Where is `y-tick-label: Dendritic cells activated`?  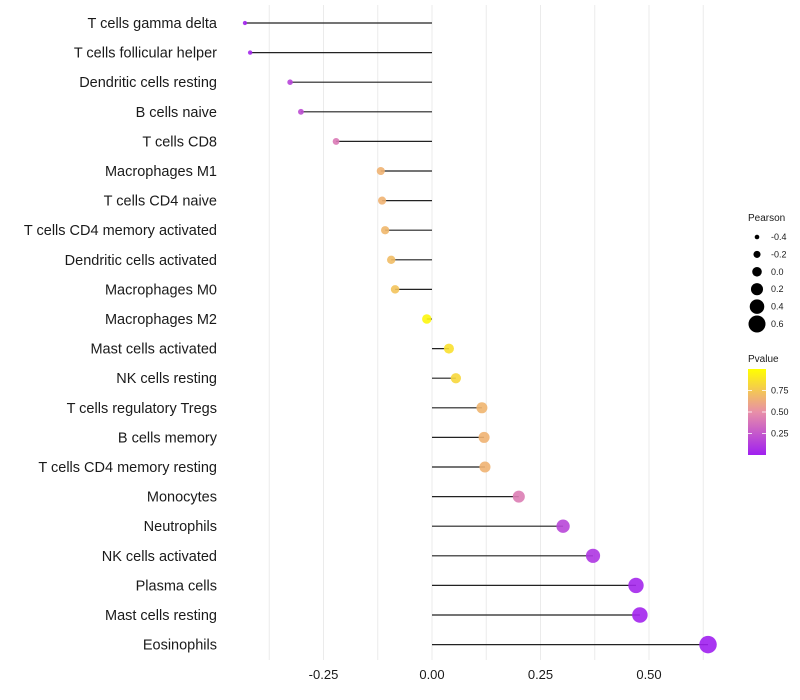
y-tick-label: Dendritic cells activated is located at coordinates (141, 261).